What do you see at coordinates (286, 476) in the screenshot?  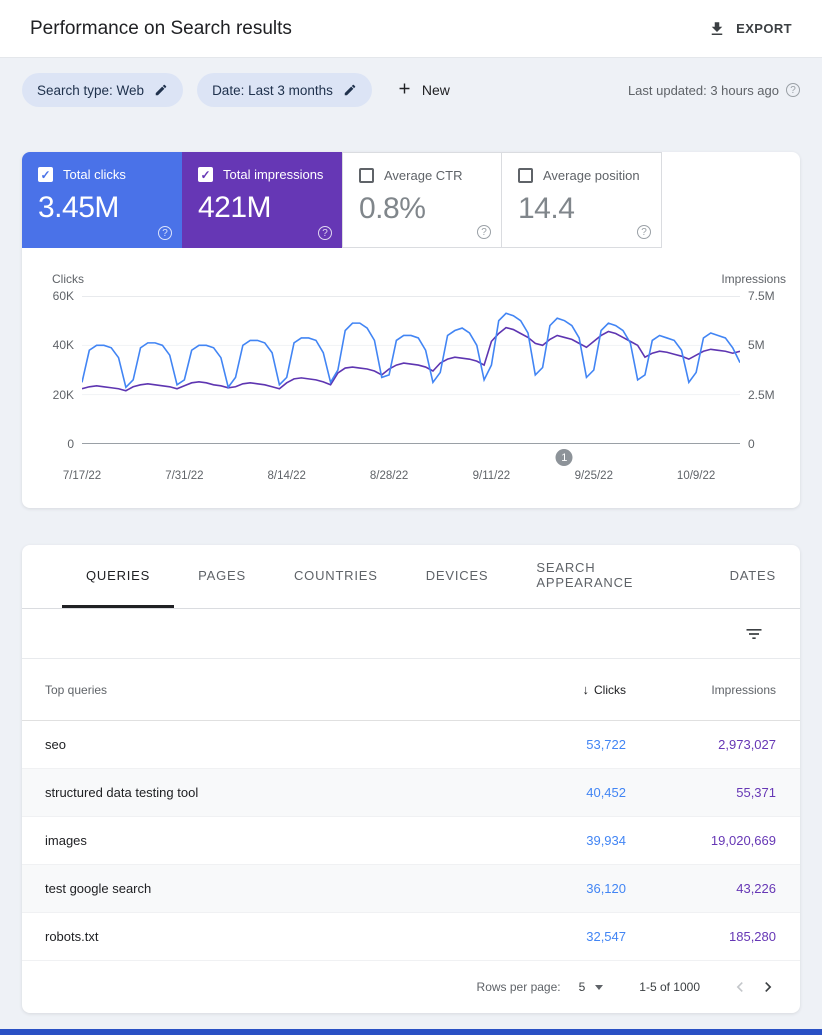 I see `axis-tick: 8/14/22` at bounding box center [286, 476].